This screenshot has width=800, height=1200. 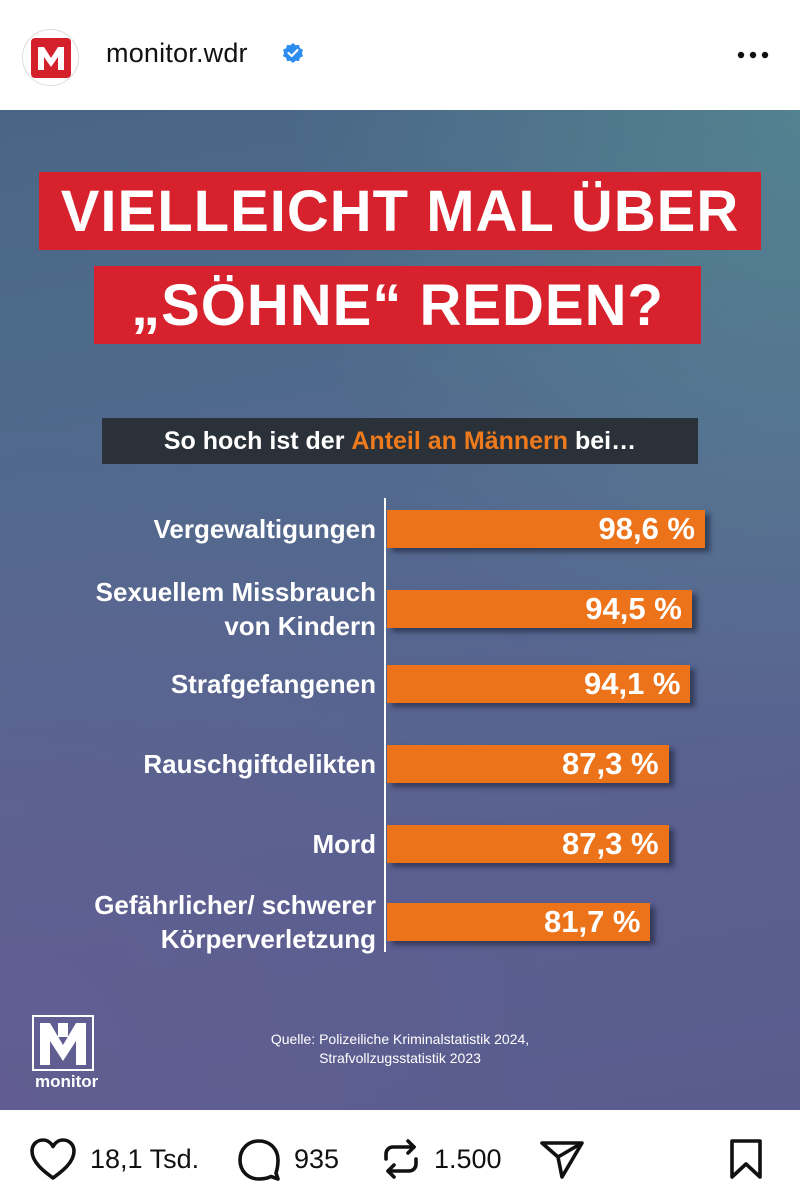 I want to click on subtitle-highlight: Anteil an Männern, so click(x=460, y=440).